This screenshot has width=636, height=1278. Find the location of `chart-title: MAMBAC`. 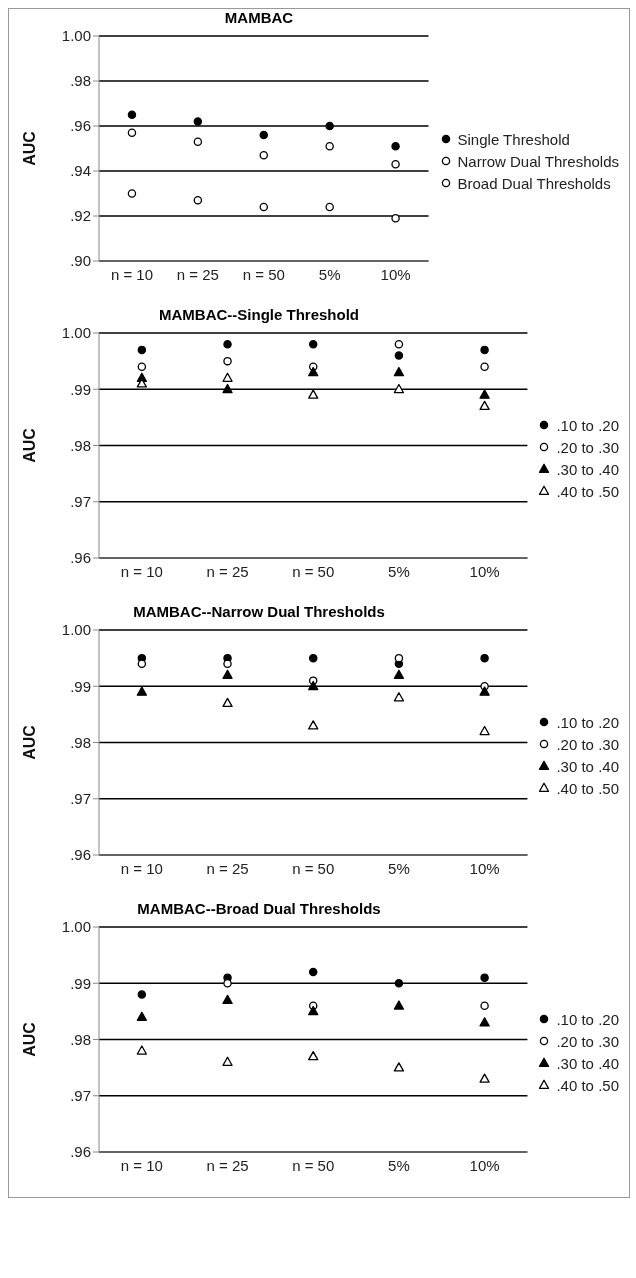

chart-title: MAMBAC is located at coordinates (259, 17).